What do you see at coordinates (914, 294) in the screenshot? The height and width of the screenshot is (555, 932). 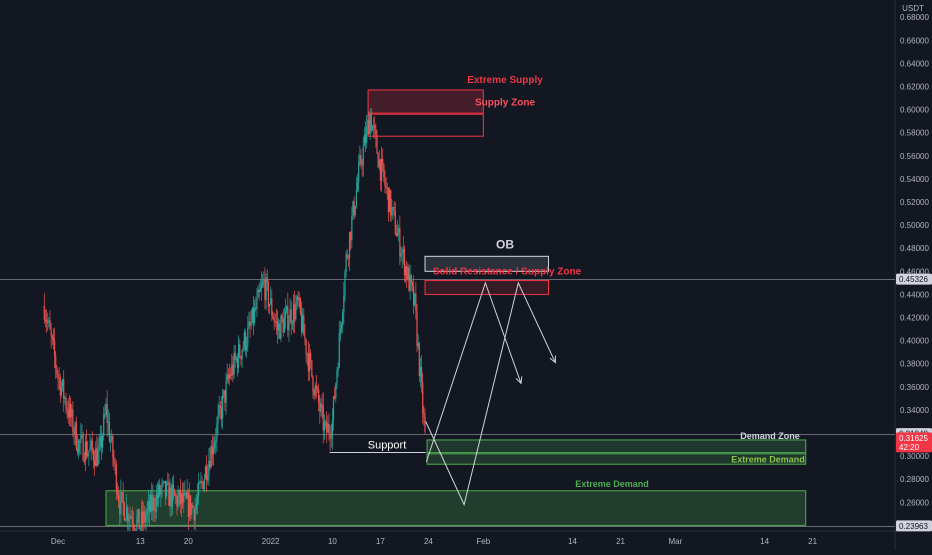 I see `y-tick-label: 0.44000` at bounding box center [914, 294].